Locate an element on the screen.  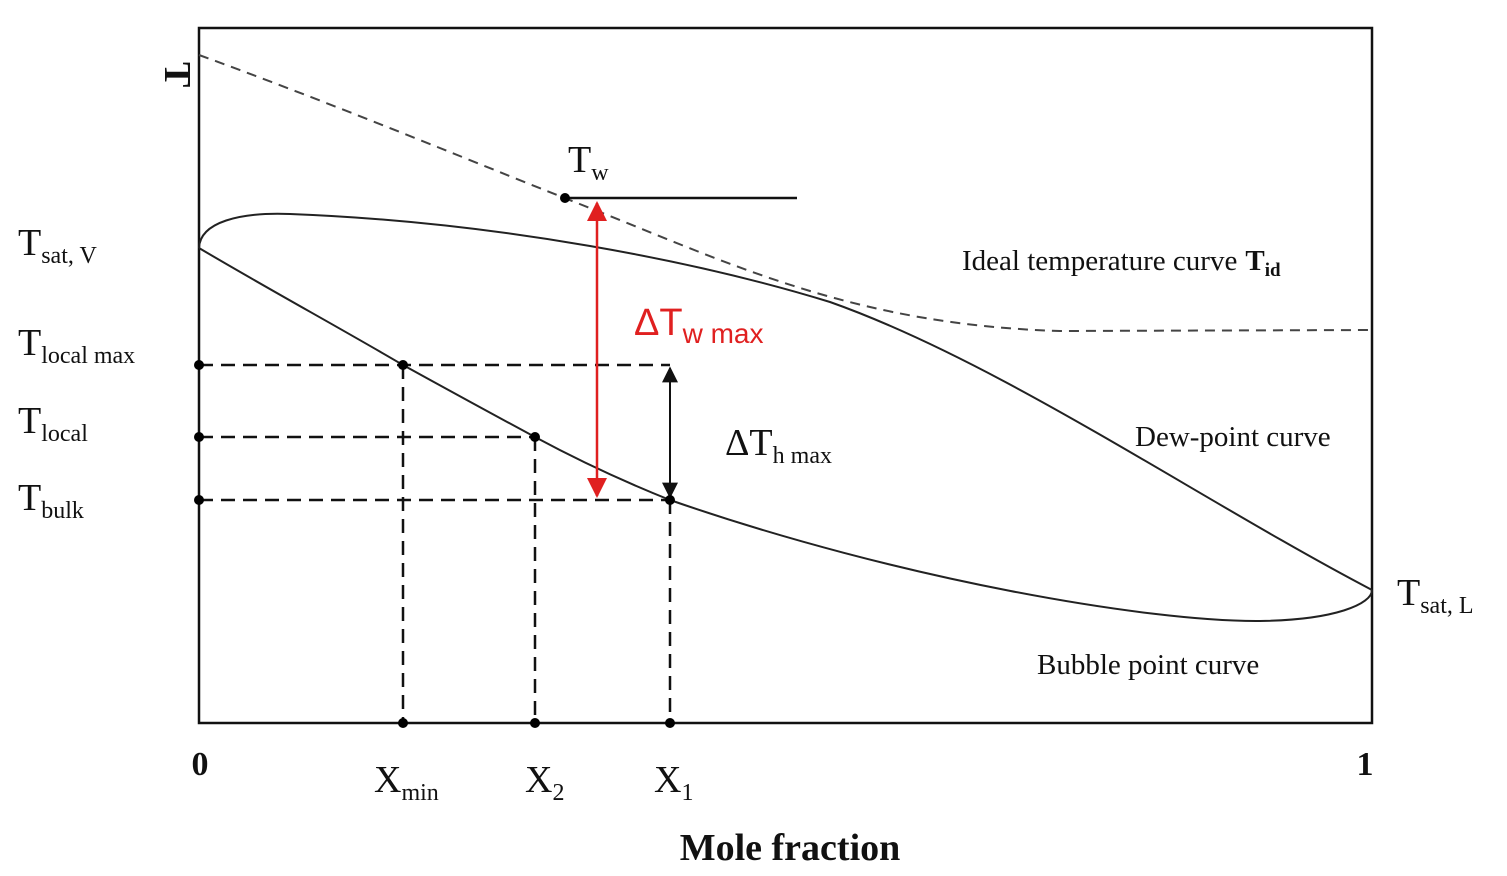
label-part: sat, V is located at coordinates (69, 256).